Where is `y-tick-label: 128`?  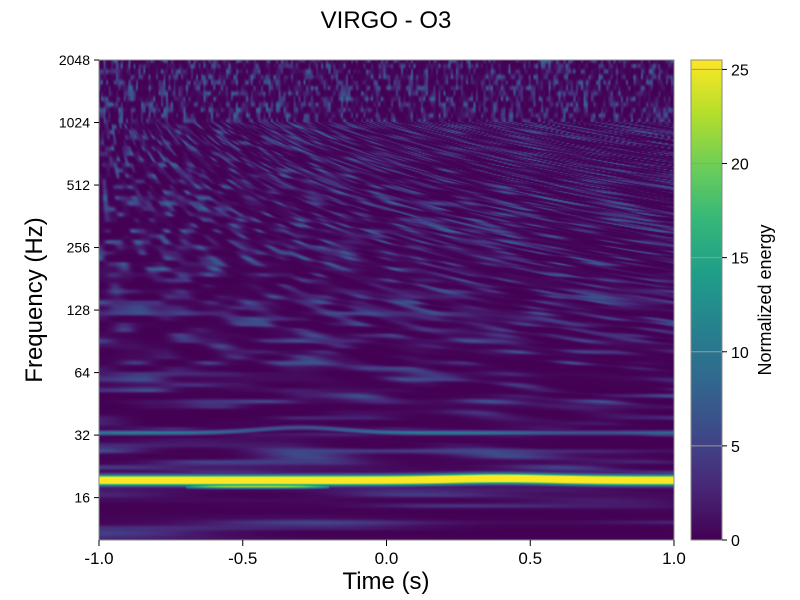
y-tick-label: 128 is located at coordinates (79, 310).